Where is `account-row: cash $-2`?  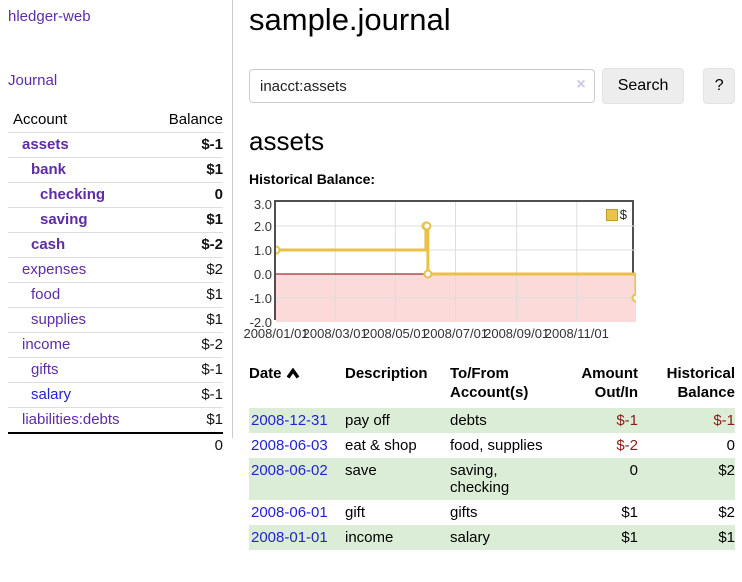 account-row: cash $-2 is located at coordinates (115, 245).